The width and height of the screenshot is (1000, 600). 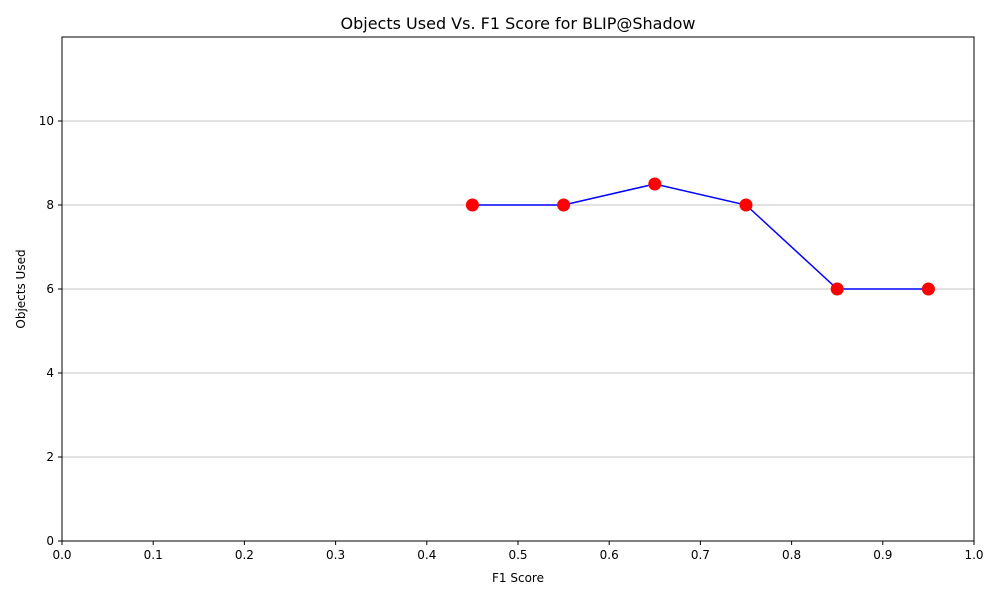 I want to click on x-tick-label: 0.1, so click(x=153, y=555).